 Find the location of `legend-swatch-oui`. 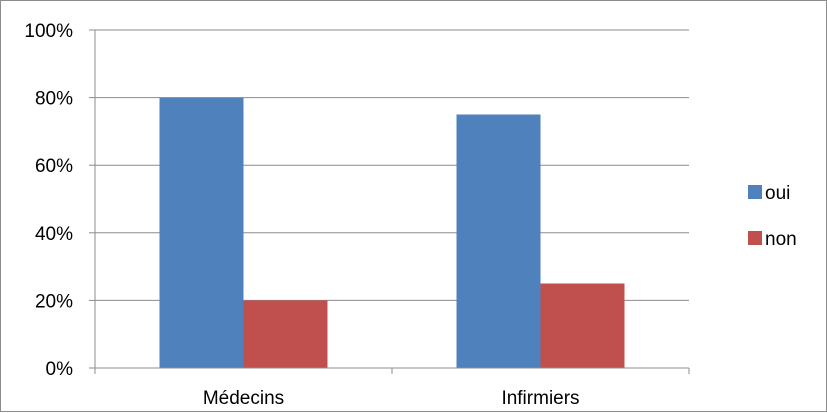

legend-swatch-oui is located at coordinates (755, 192).